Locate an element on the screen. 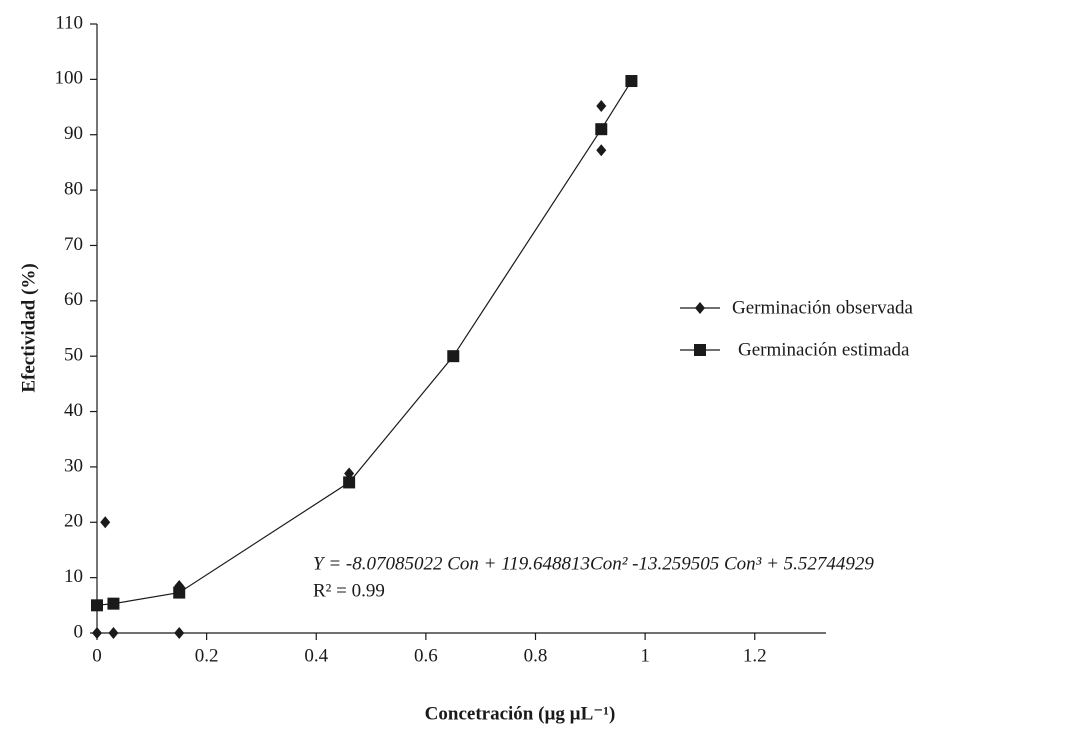 This screenshot has width=1069, height=737. legend-label: Germinación estimada is located at coordinates (824, 349).